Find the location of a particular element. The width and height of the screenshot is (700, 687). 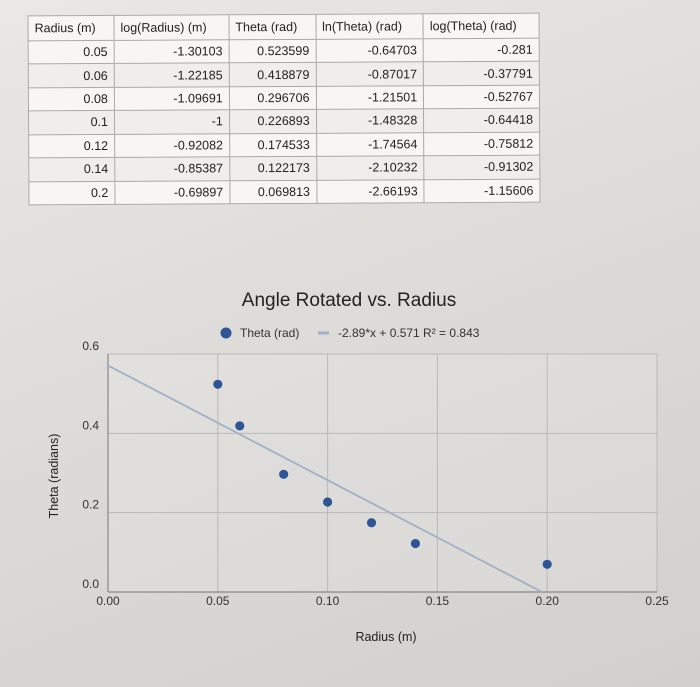

y-tick-label: 0.2 is located at coordinates (90, 505).